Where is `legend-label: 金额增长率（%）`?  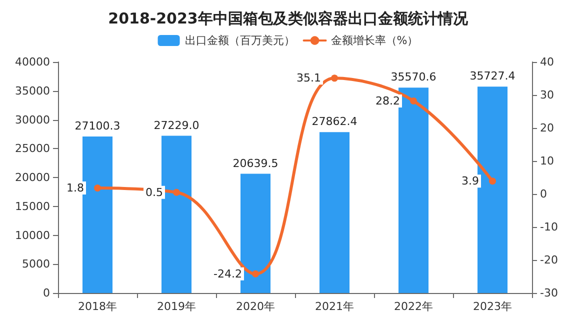
legend-label: 金额增长率（%） is located at coordinates (374, 40).